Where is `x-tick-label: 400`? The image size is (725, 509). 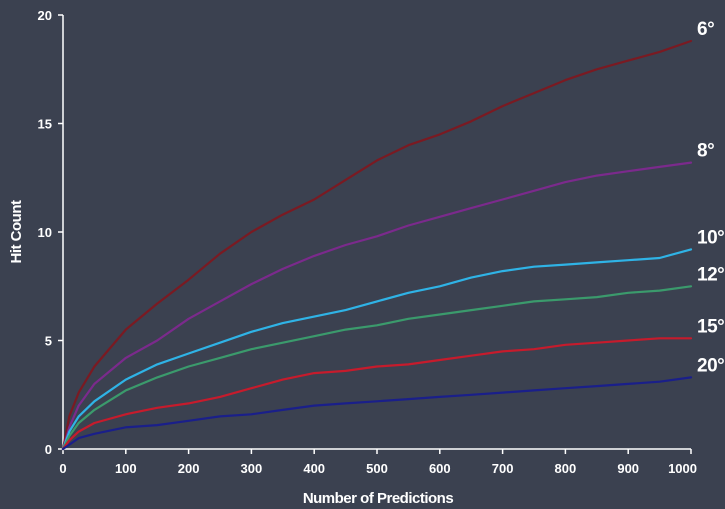 x-tick-label: 400 is located at coordinates (314, 468).